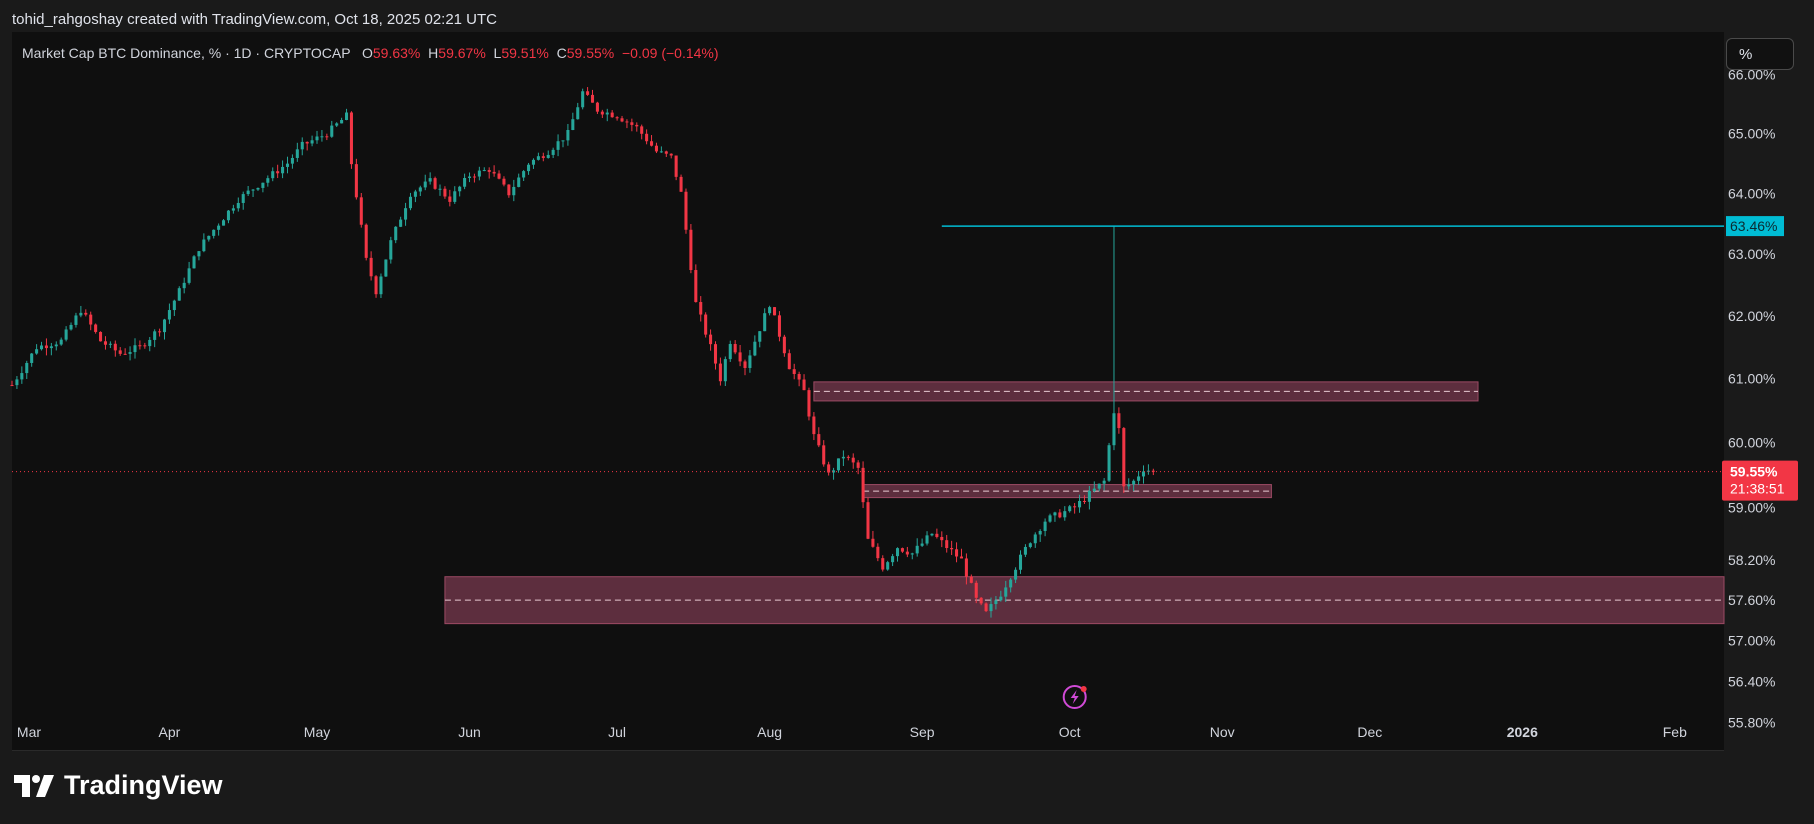  What do you see at coordinates (561, 53) in the screenshot?
I see `legend-close-label: C` at bounding box center [561, 53].